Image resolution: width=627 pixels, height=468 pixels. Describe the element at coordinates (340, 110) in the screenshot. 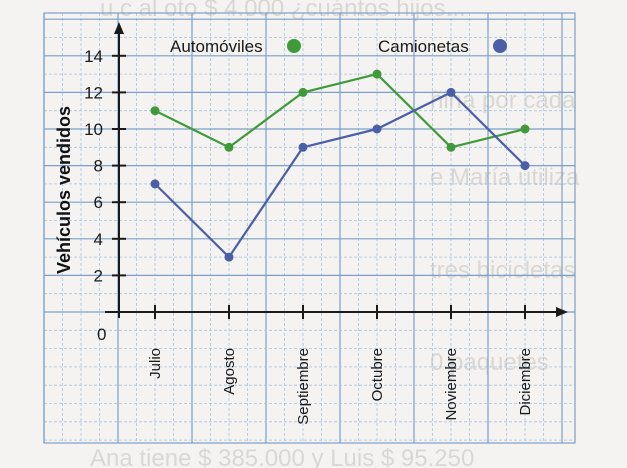

I see `series-line-automoviles` at that location.